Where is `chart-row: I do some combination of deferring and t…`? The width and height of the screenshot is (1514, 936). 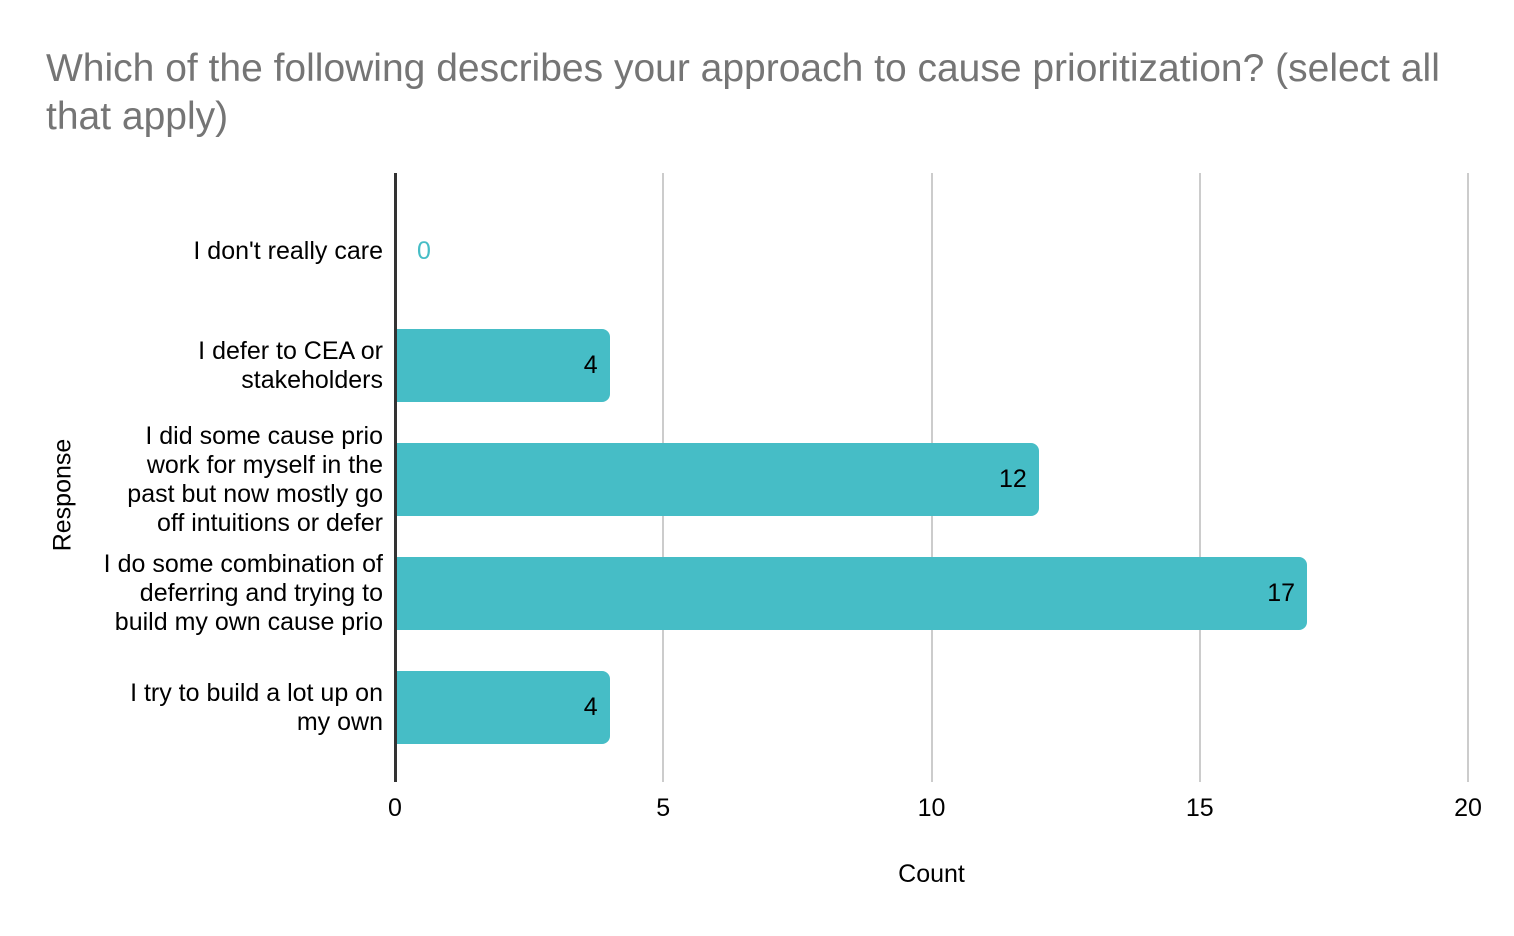 chart-row: I do some combination of deferring and t… is located at coordinates (781, 594).